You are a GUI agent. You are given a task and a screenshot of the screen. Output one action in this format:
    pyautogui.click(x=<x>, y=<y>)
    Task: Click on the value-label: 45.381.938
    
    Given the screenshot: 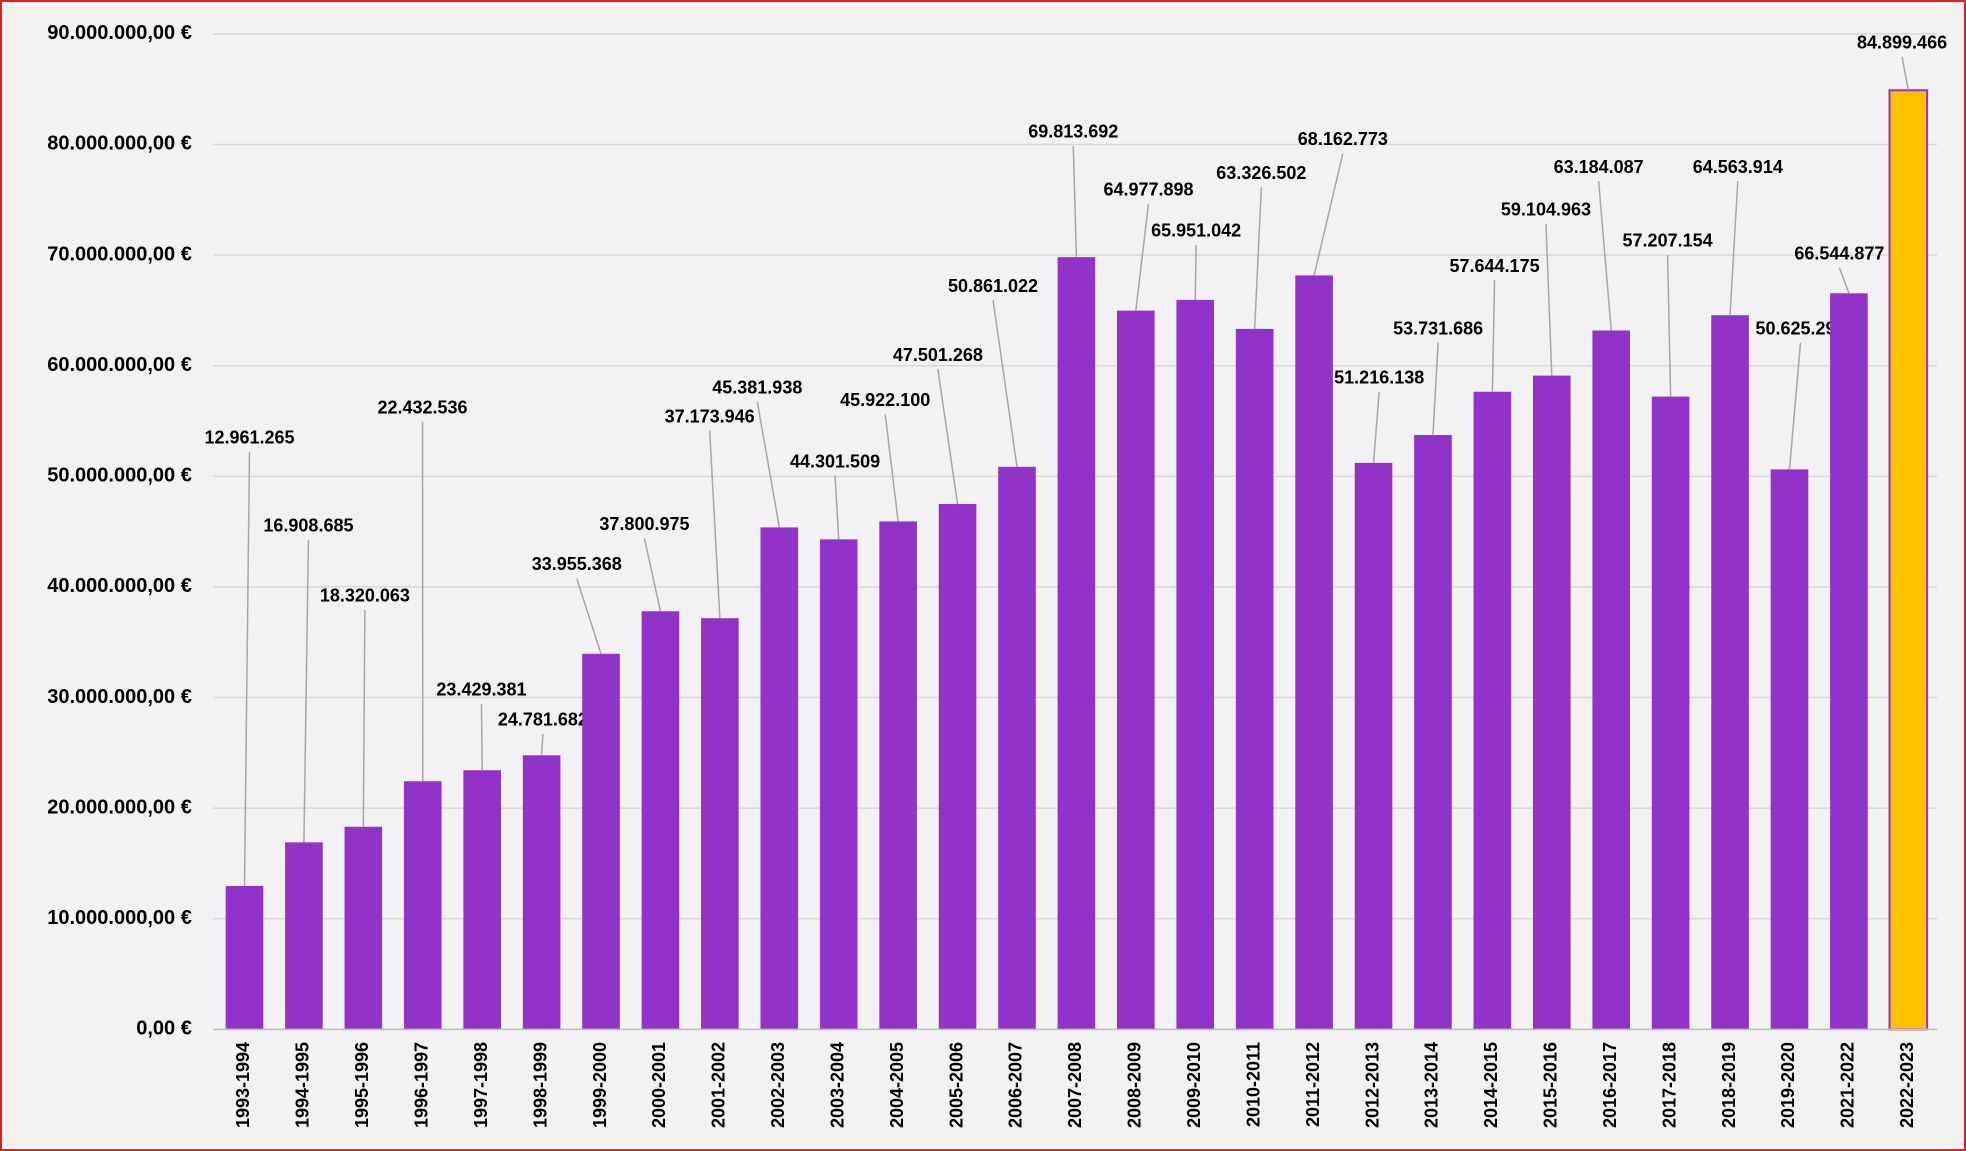 What is the action you would take?
    pyautogui.click(x=757, y=387)
    